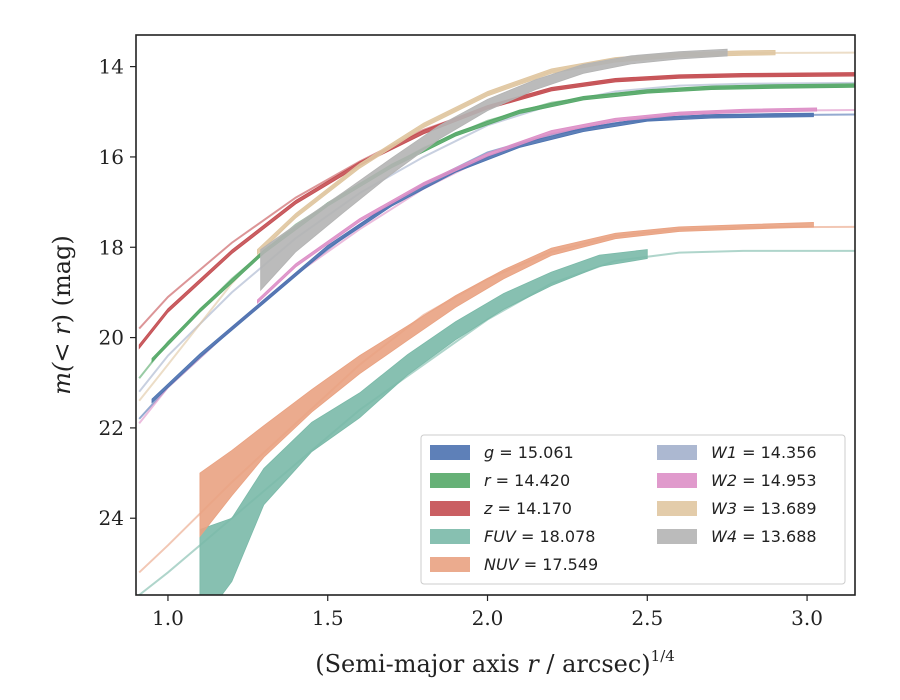 The width and height of the screenshot is (900, 700). I want to click on legend-label-w3: W3 = 13.689, so click(764, 508).